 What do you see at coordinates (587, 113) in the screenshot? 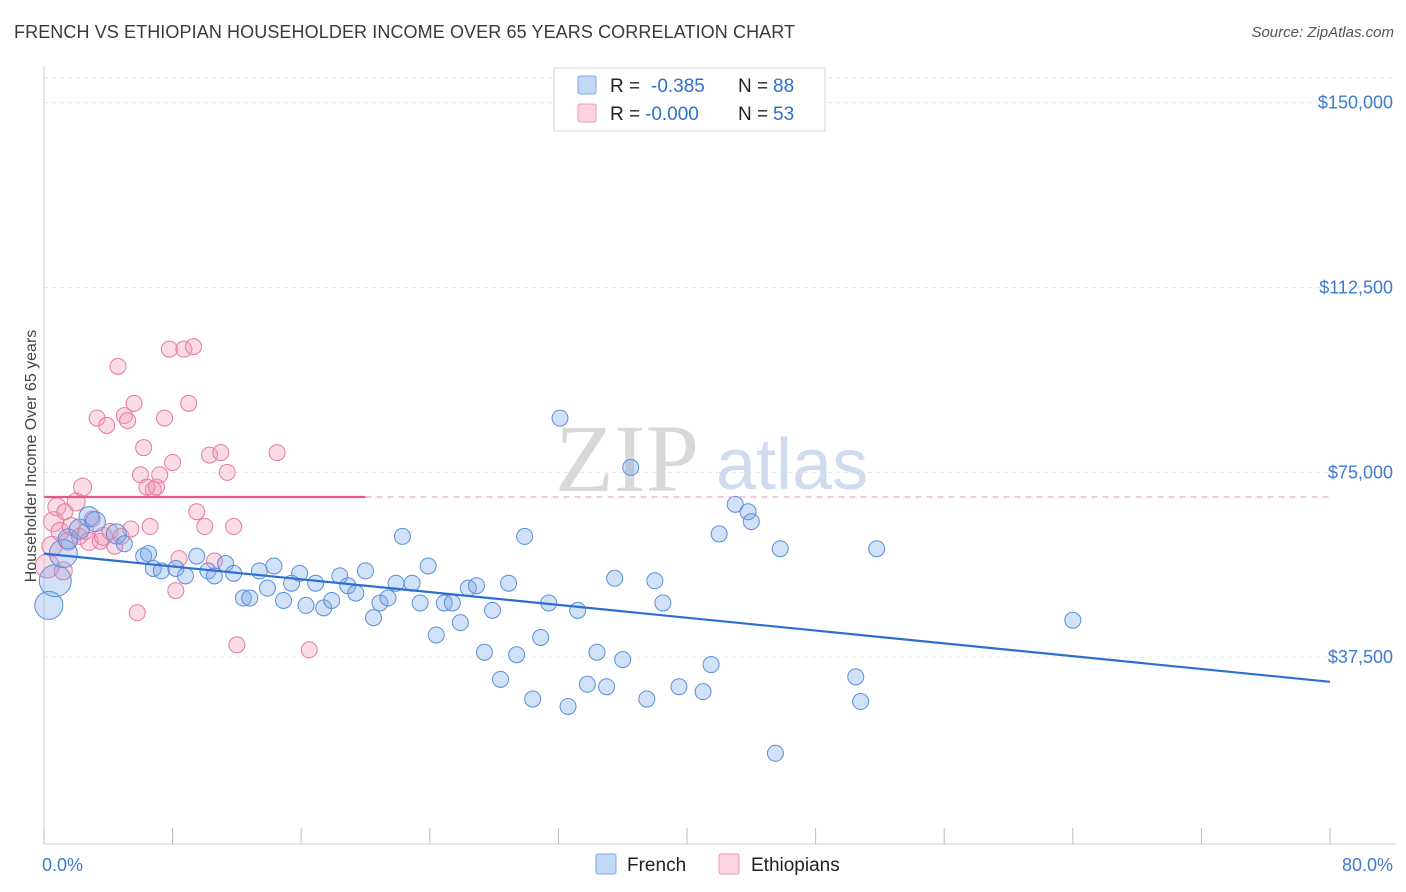
I see `legend-ethiopians-swatch` at bounding box center [587, 113].